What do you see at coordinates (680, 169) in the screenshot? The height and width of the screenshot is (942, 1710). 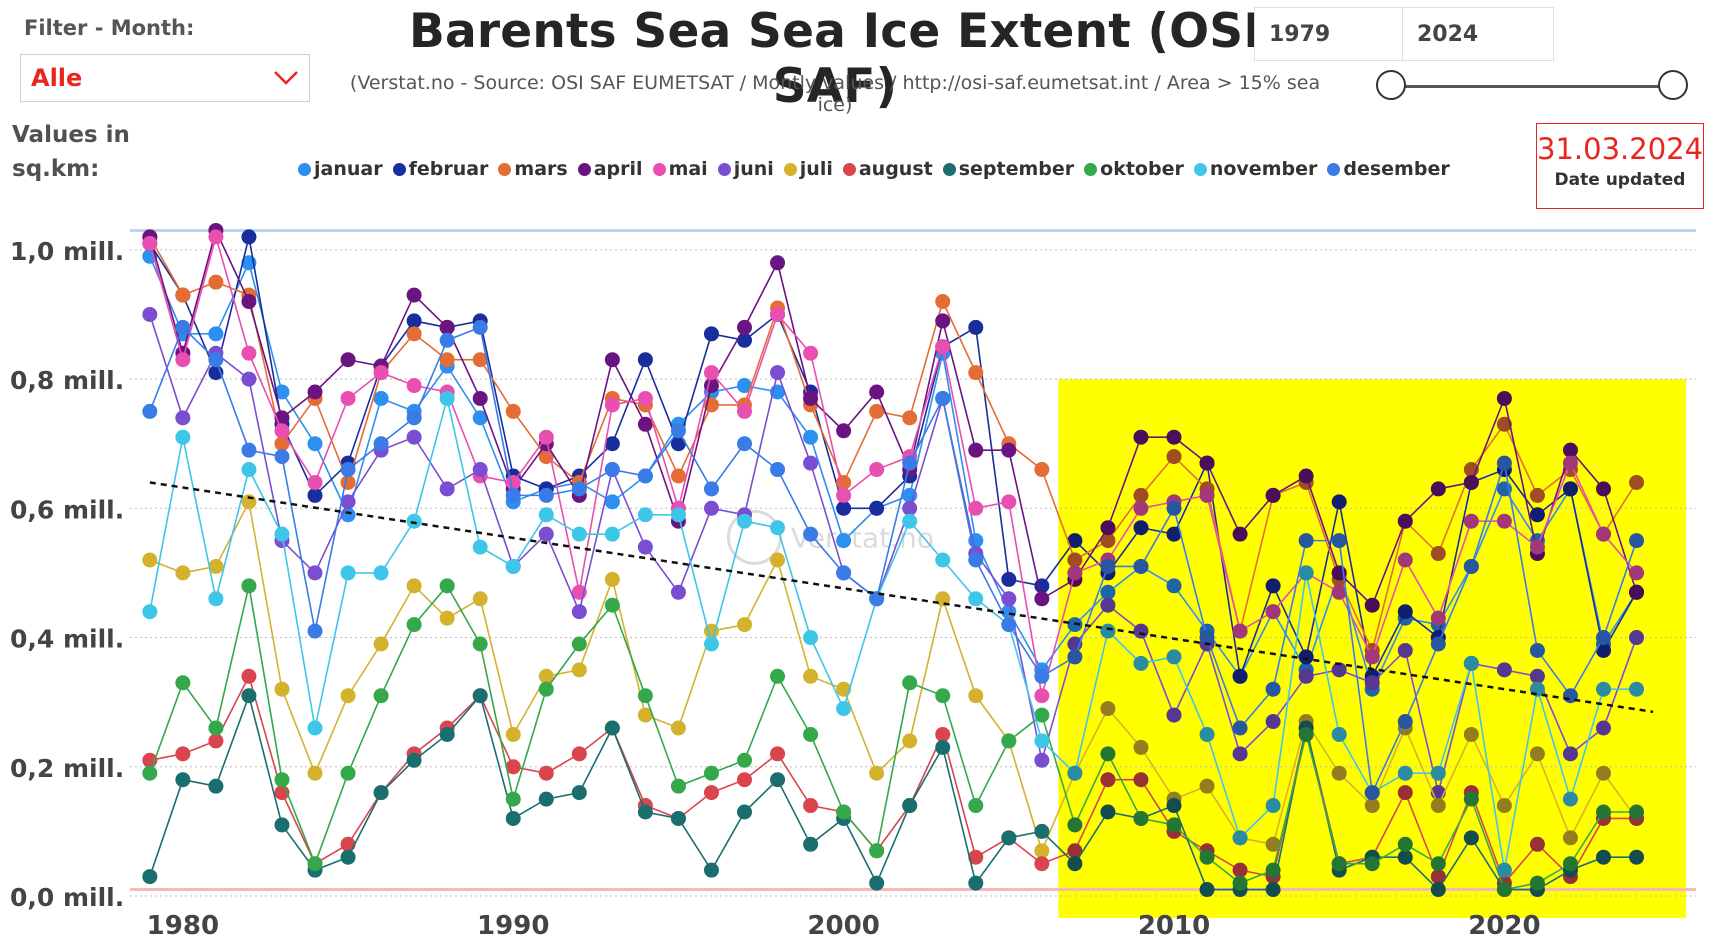 I see `legend-item-mai: mai` at bounding box center [680, 169].